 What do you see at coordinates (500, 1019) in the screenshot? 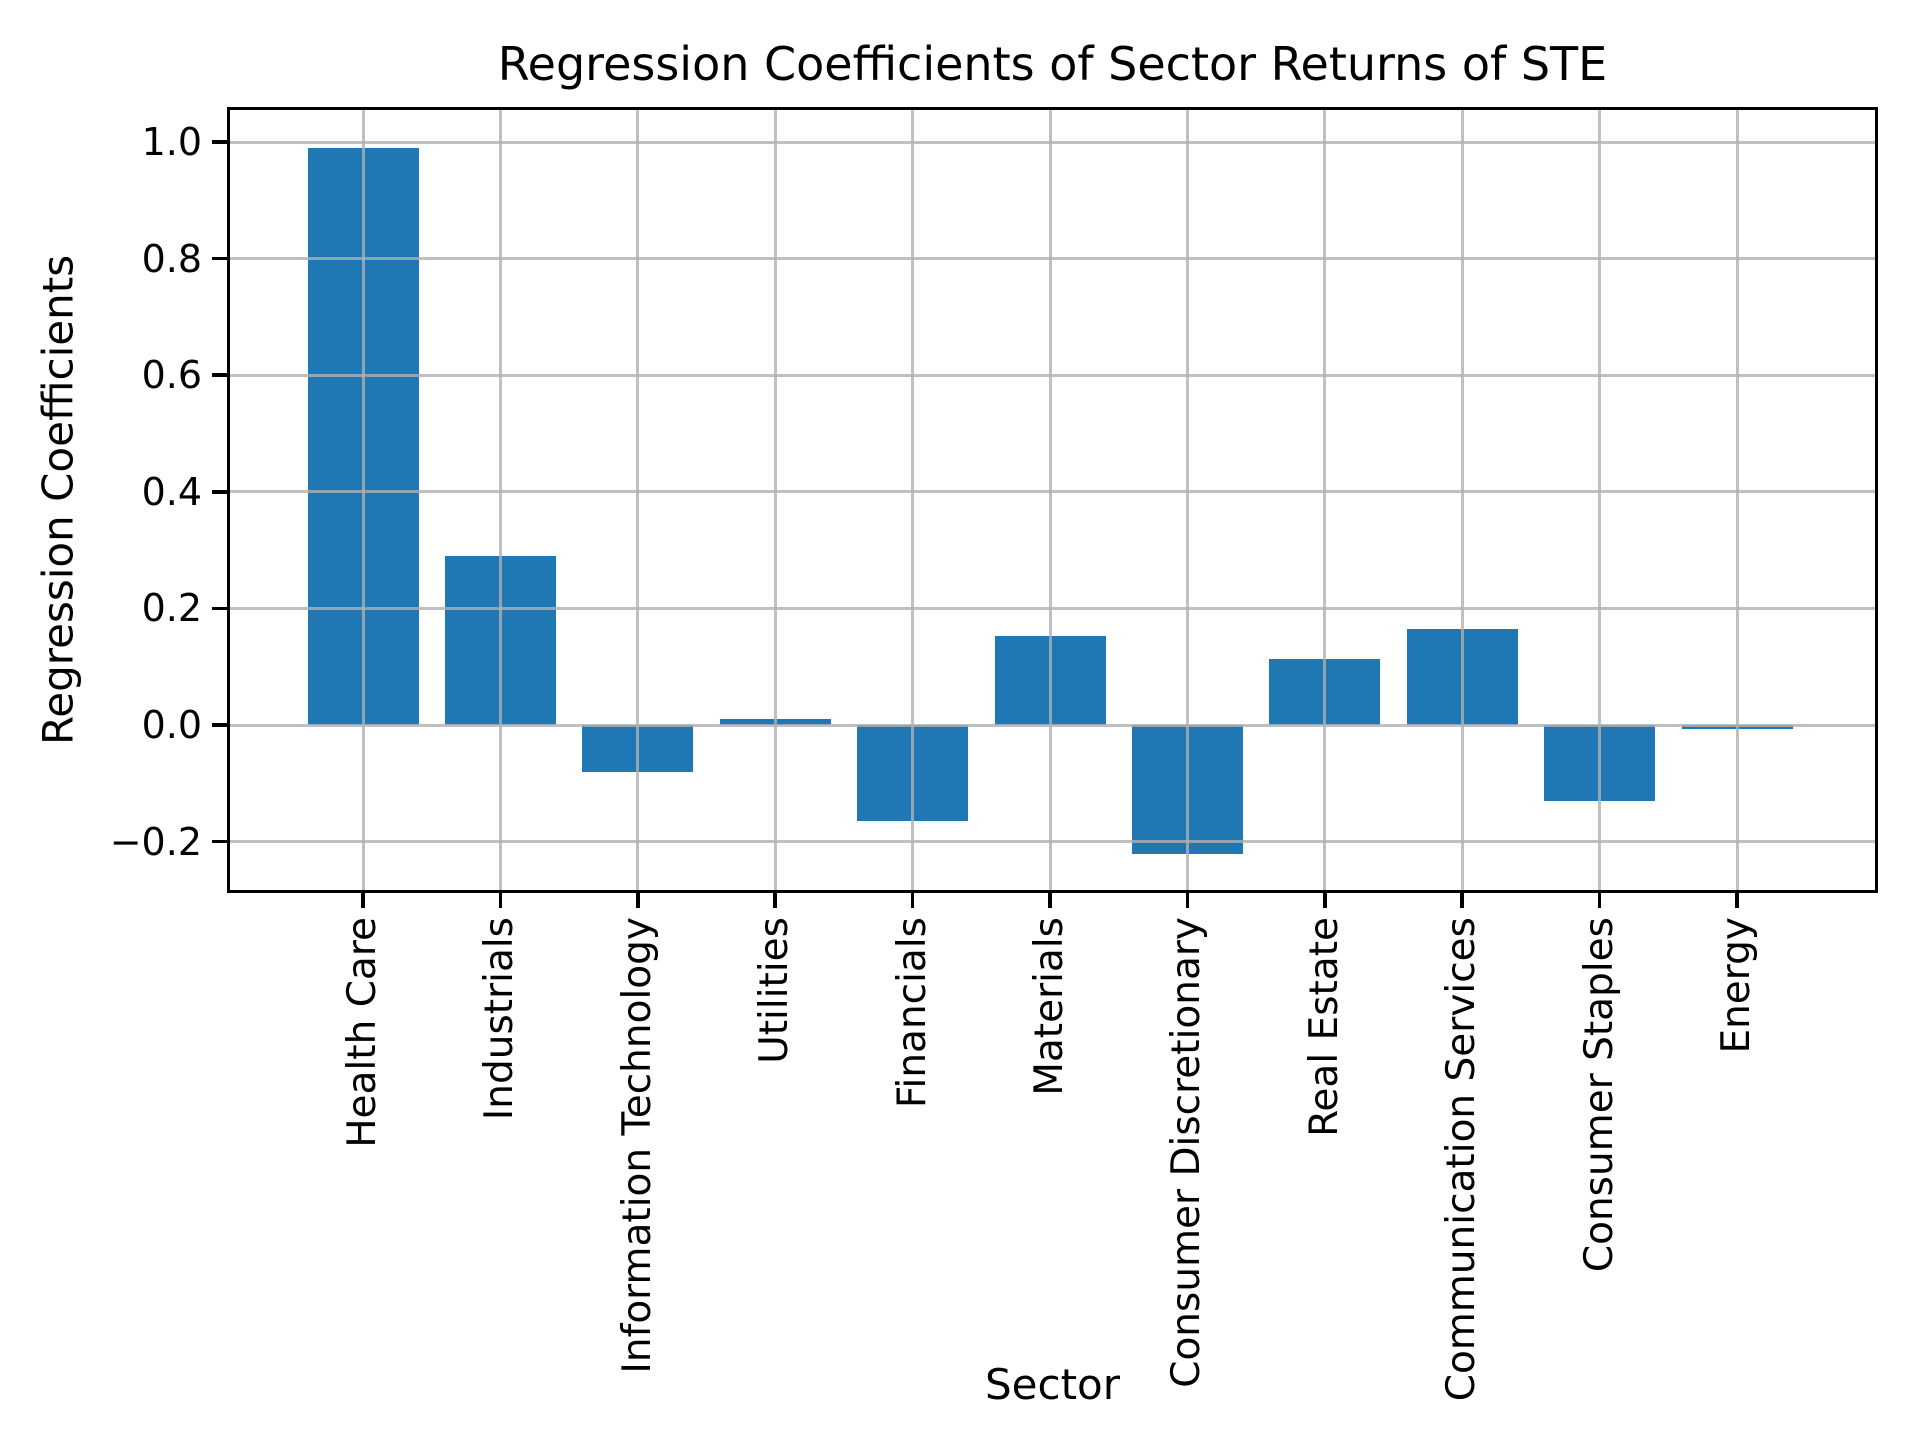
I see `x-tick-label: Industrials` at bounding box center [500, 1019].